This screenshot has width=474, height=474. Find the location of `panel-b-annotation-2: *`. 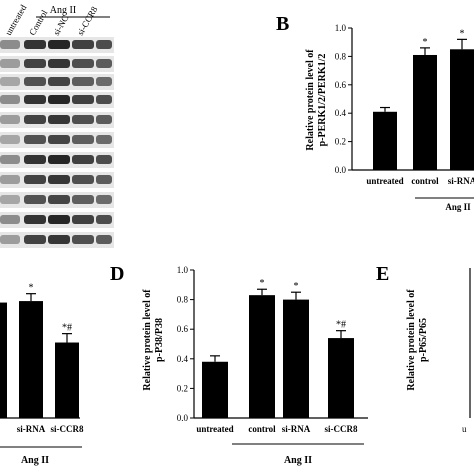

panel-b-annotation-2: * is located at coordinates (425, 42).